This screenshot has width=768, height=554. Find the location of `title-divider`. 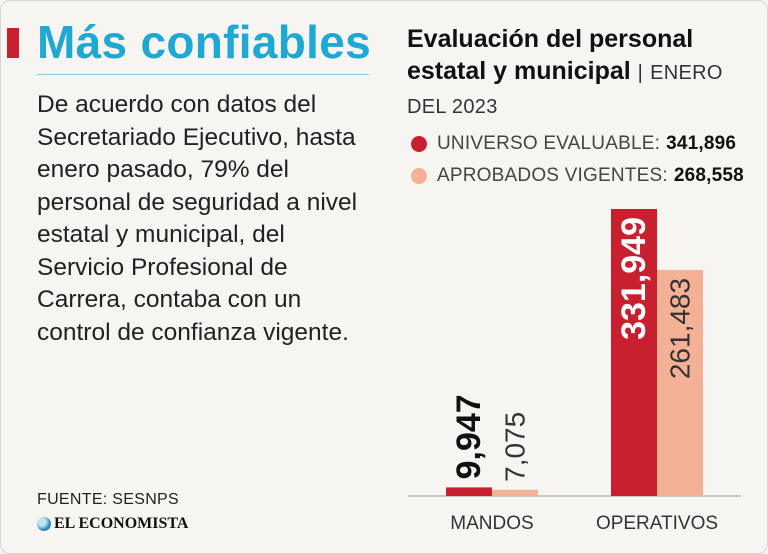

title-divider is located at coordinates (203, 74).